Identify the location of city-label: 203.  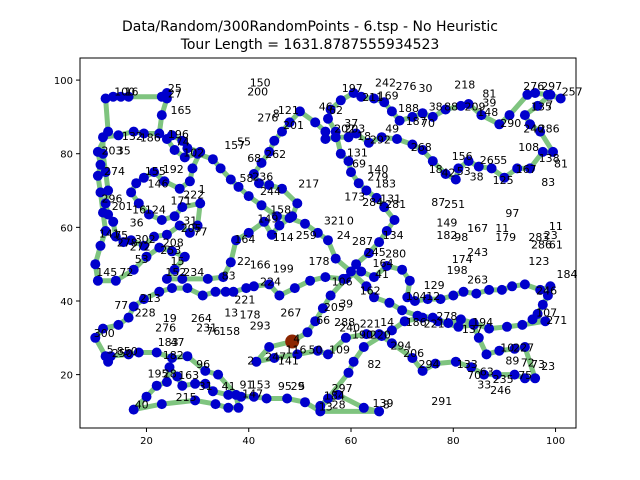
(112, 151).